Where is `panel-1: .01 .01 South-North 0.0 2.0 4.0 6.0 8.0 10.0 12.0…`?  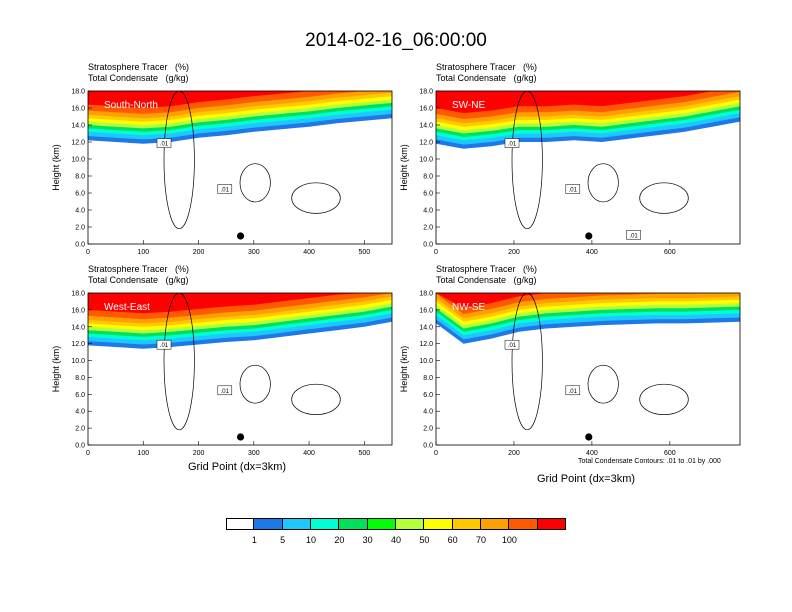
panel-1: .01 .01 South-North 0.0 2.0 4.0 6.0 8.0 10.0 12.0… is located at coordinates (222, 172).